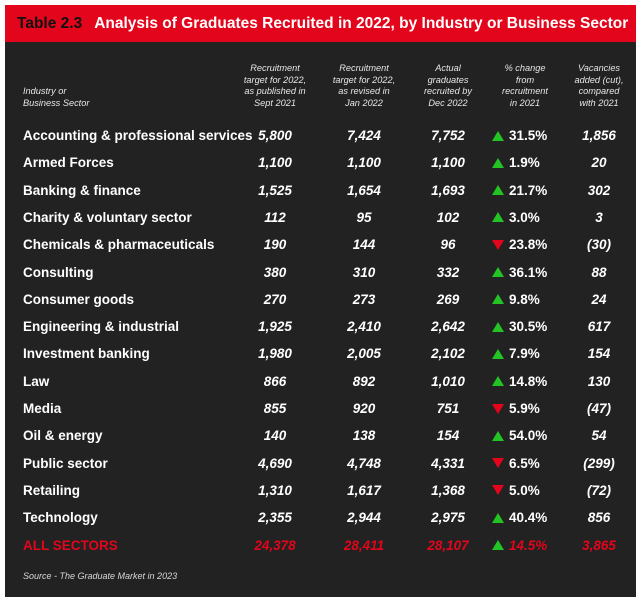 This screenshot has width=643, height=602. Describe the element at coordinates (364, 463) in the screenshot. I see `target-jan-value: 4,748` at that location.